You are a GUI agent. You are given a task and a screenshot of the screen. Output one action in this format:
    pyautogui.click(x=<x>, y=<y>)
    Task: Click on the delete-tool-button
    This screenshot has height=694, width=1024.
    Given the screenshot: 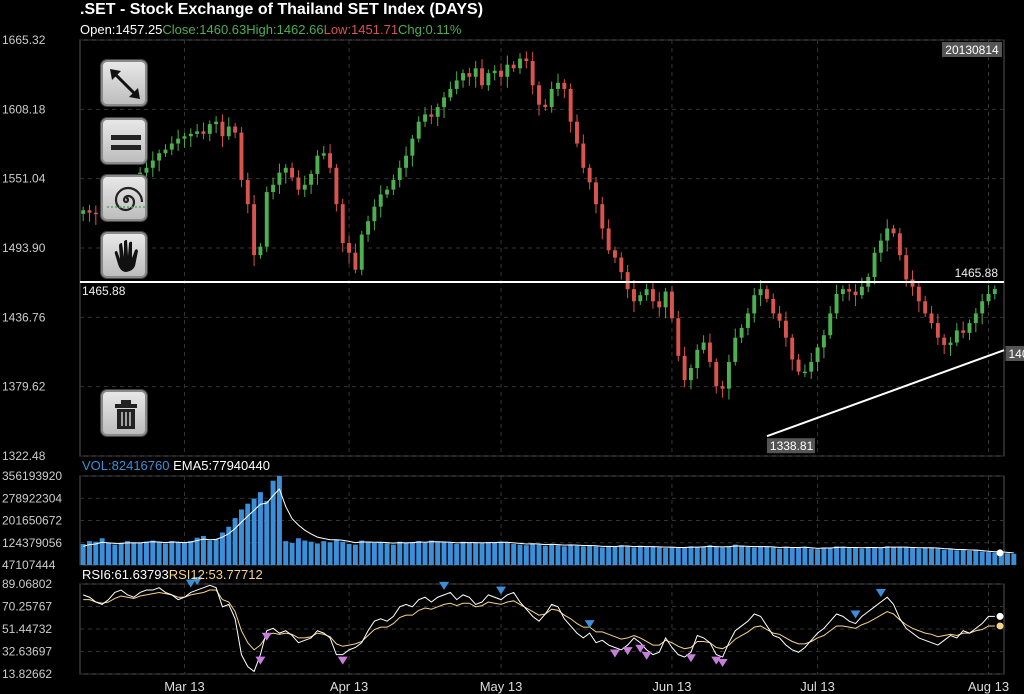 What is the action you would take?
    pyautogui.click(x=124, y=413)
    